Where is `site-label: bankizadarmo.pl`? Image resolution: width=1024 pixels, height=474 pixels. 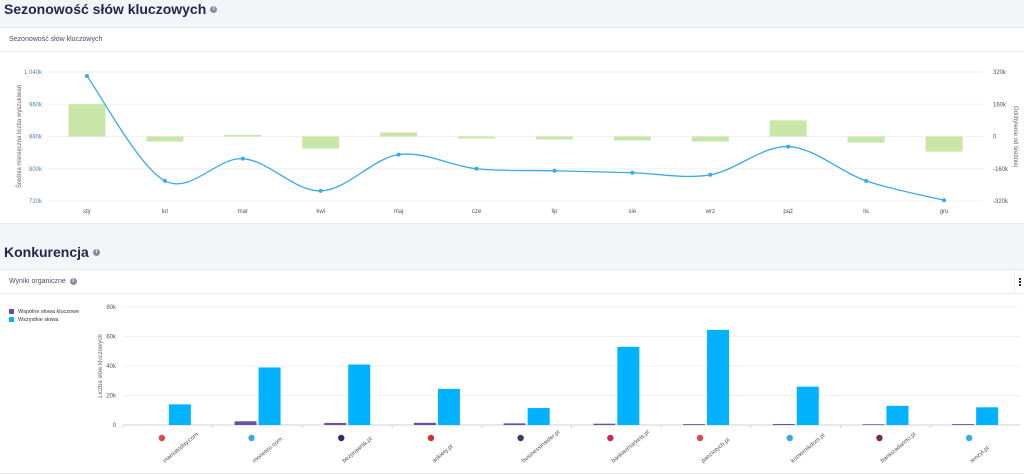 site-label: bankizadarmo.pl is located at coordinates (899, 448).